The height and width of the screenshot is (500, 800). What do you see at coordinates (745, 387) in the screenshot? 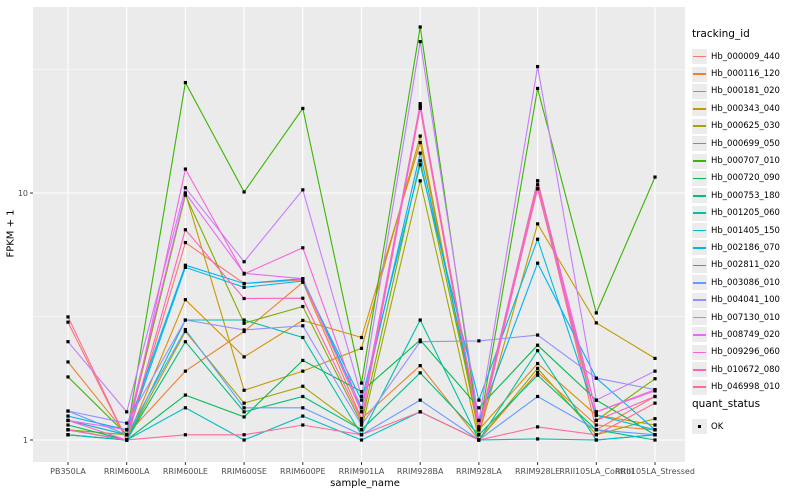
I see `legend-item-label: Hb_046998_010` at bounding box center [745, 387].